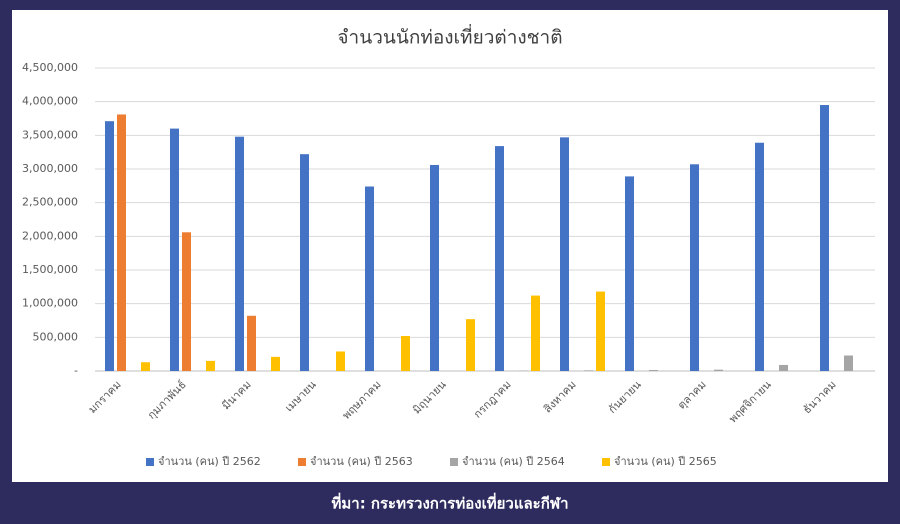 This screenshot has width=900, height=524. What do you see at coordinates (76, 370) in the screenshot?
I see `y-tick-label: -` at bounding box center [76, 370].